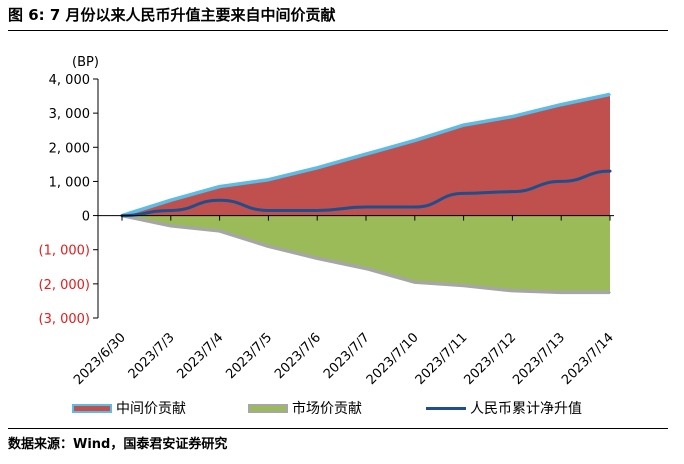 This screenshot has height=464, width=684. Describe the element at coordinates (526, 409) in the screenshot. I see `legend-label-net-appreciation: 人民币累计净升值` at that location.